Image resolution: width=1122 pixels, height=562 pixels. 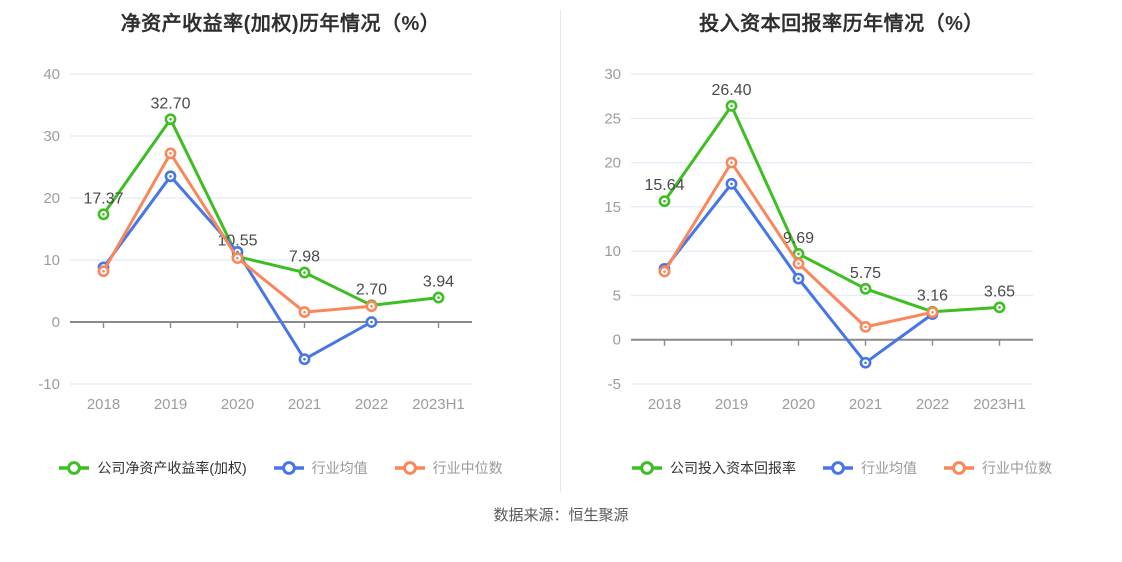 I want to click on y-axis-label: 15, so click(x=612, y=207).